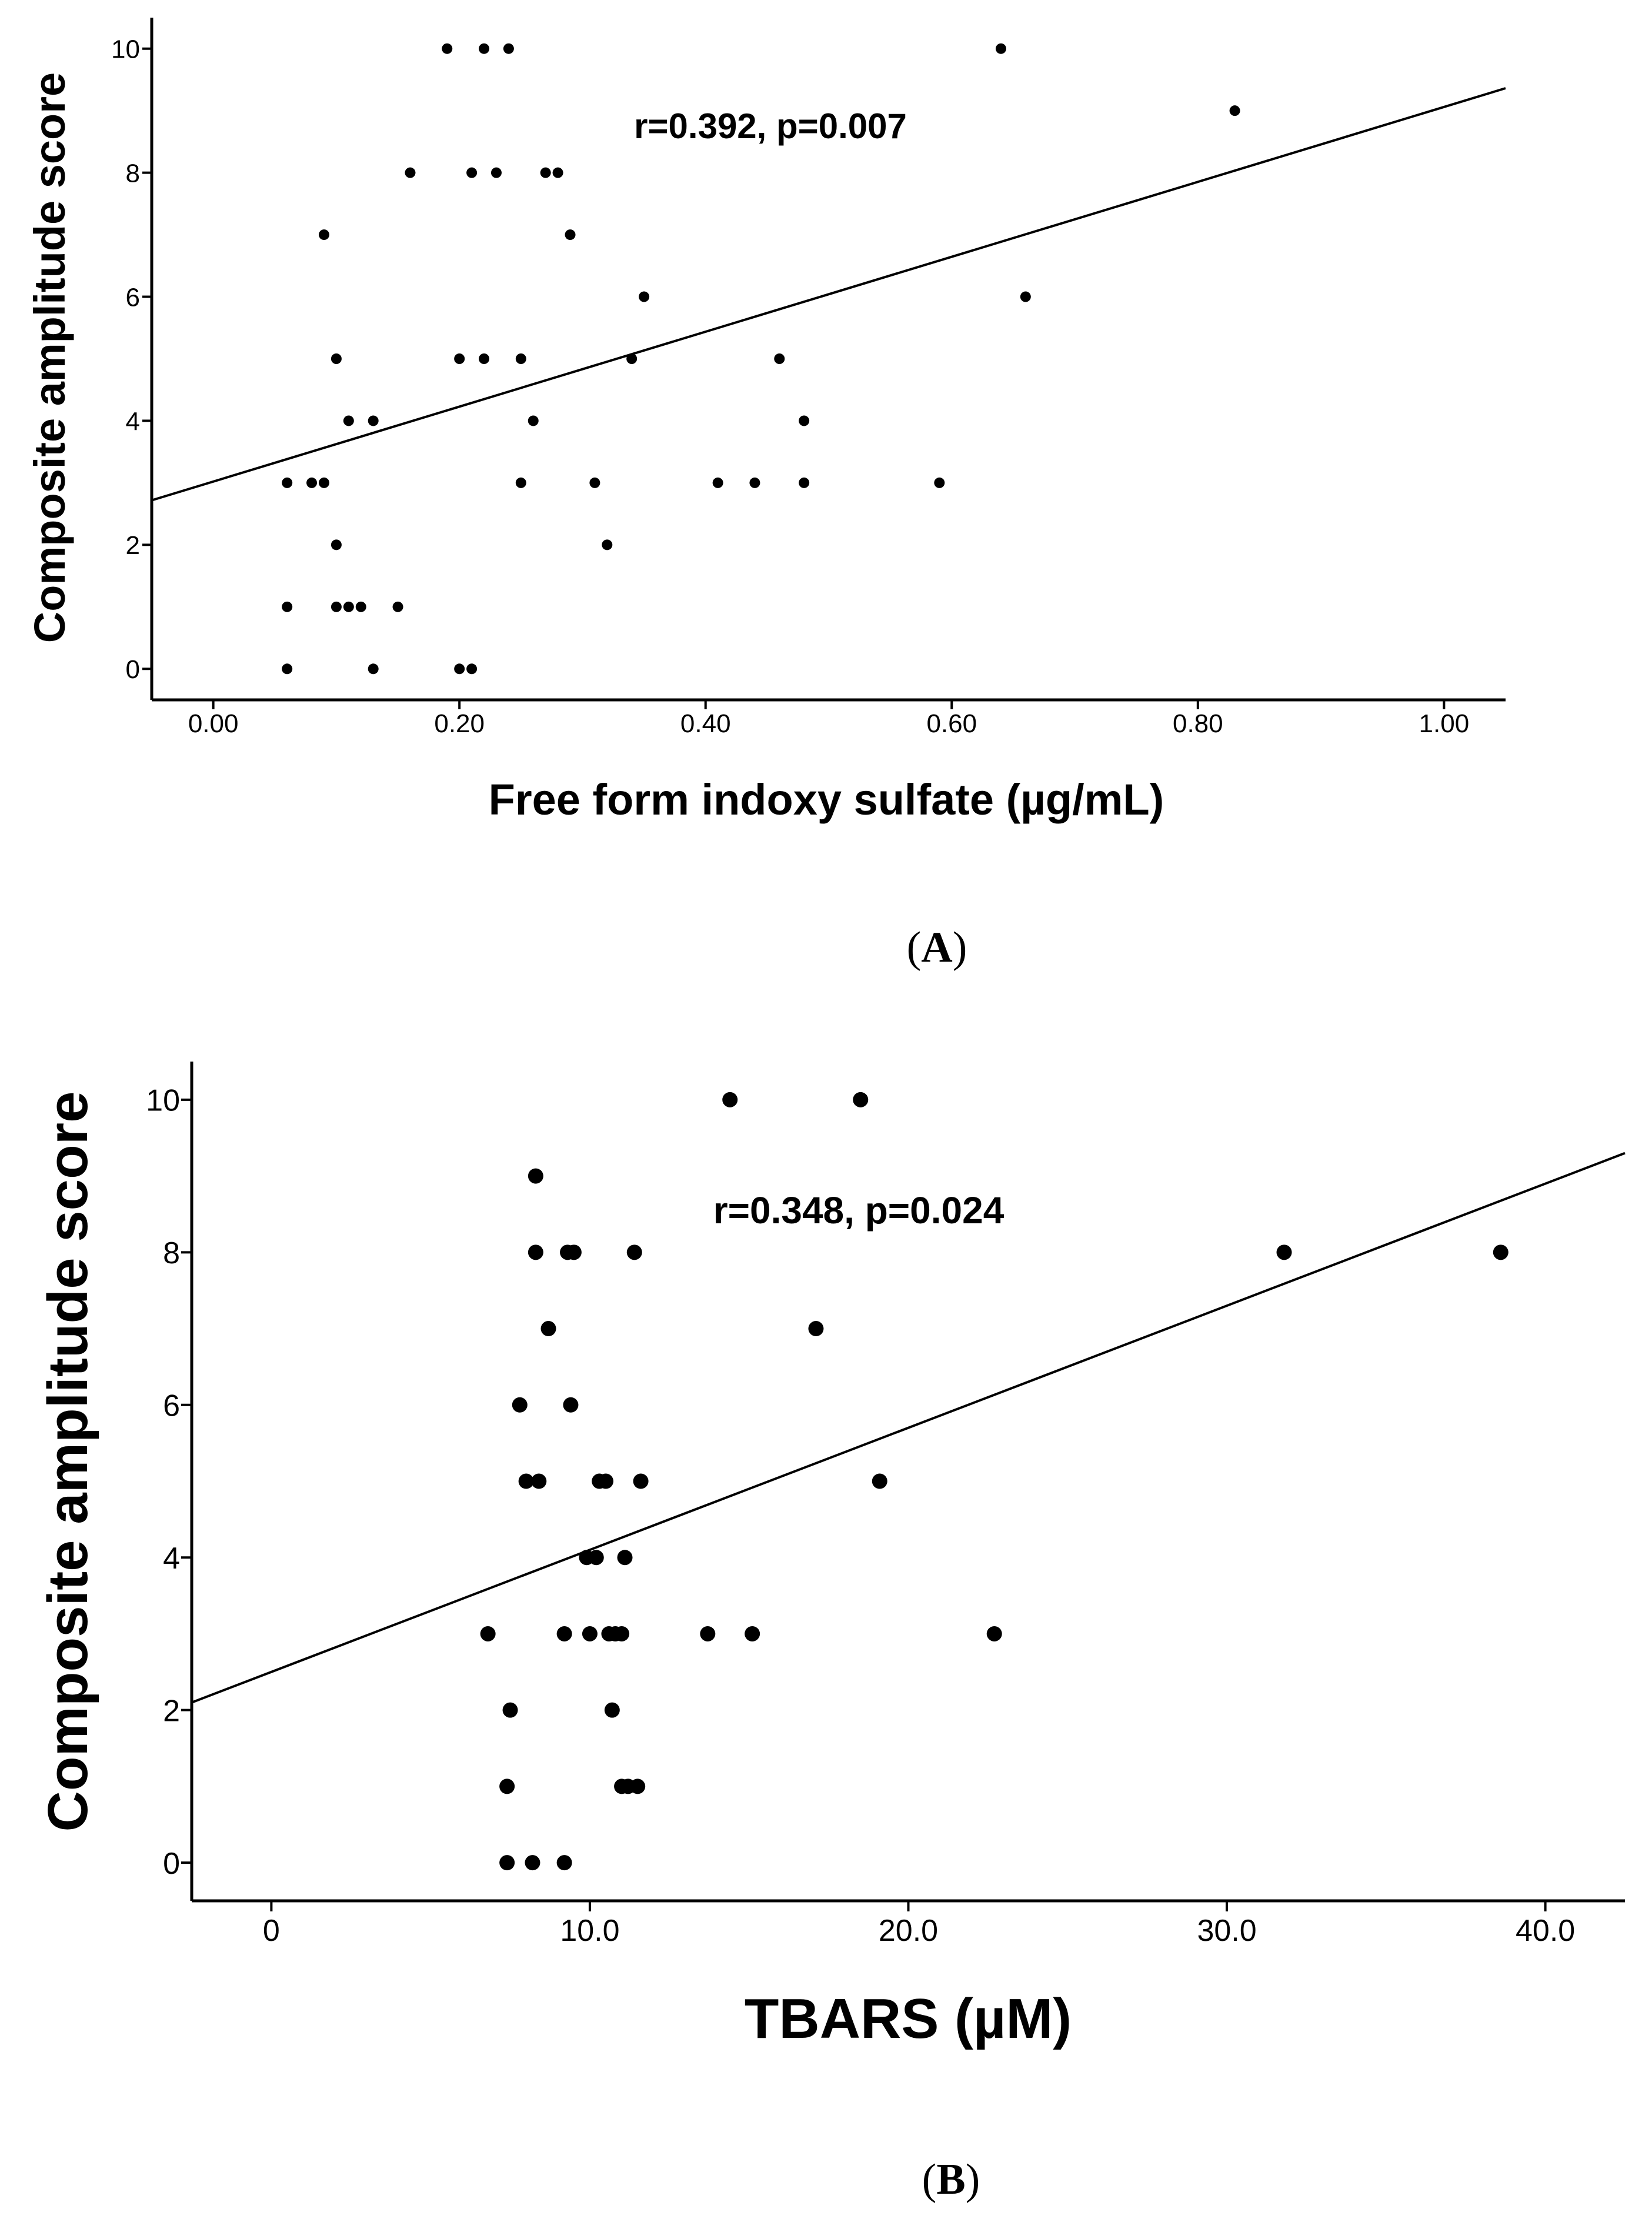 The width and height of the screenshot is (1652, 2229). I want to click on panel-b-label: (B), so click(951, 2179).